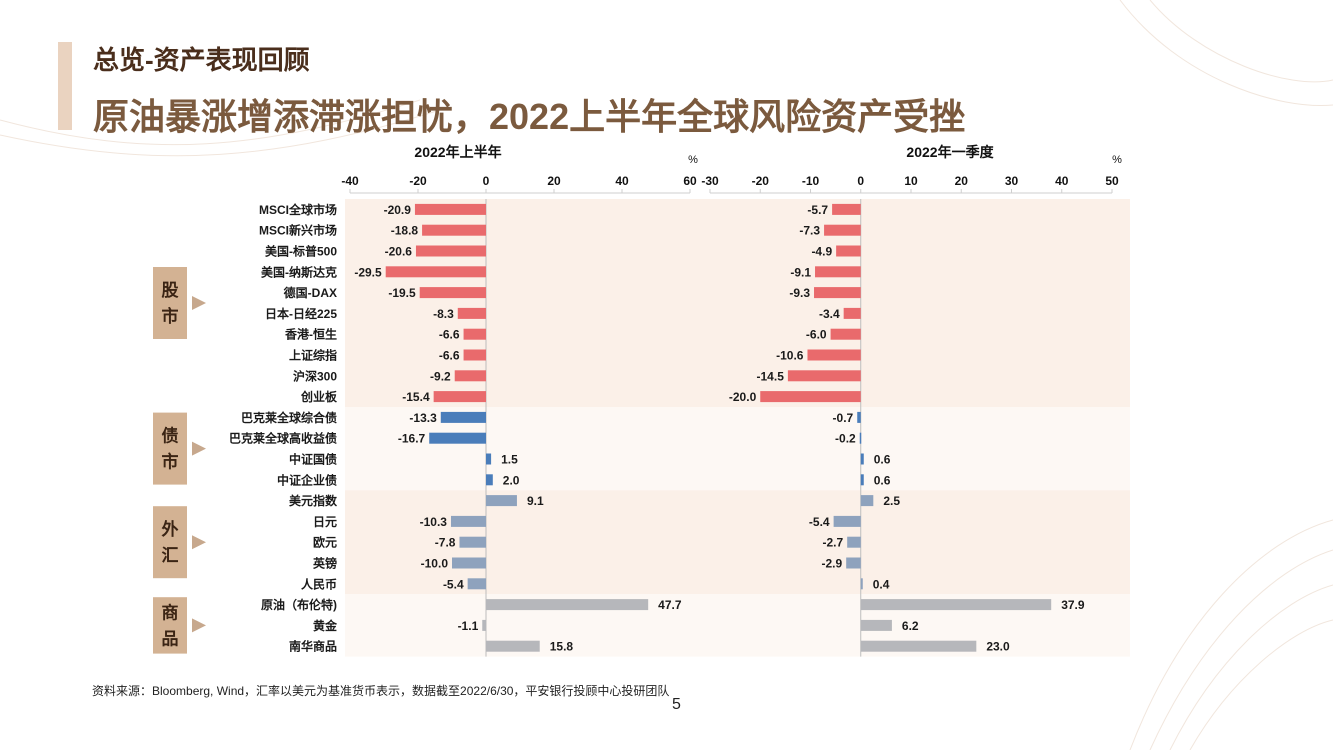  I want to click on panel-title: 2022年一季度, so click(950, 152).